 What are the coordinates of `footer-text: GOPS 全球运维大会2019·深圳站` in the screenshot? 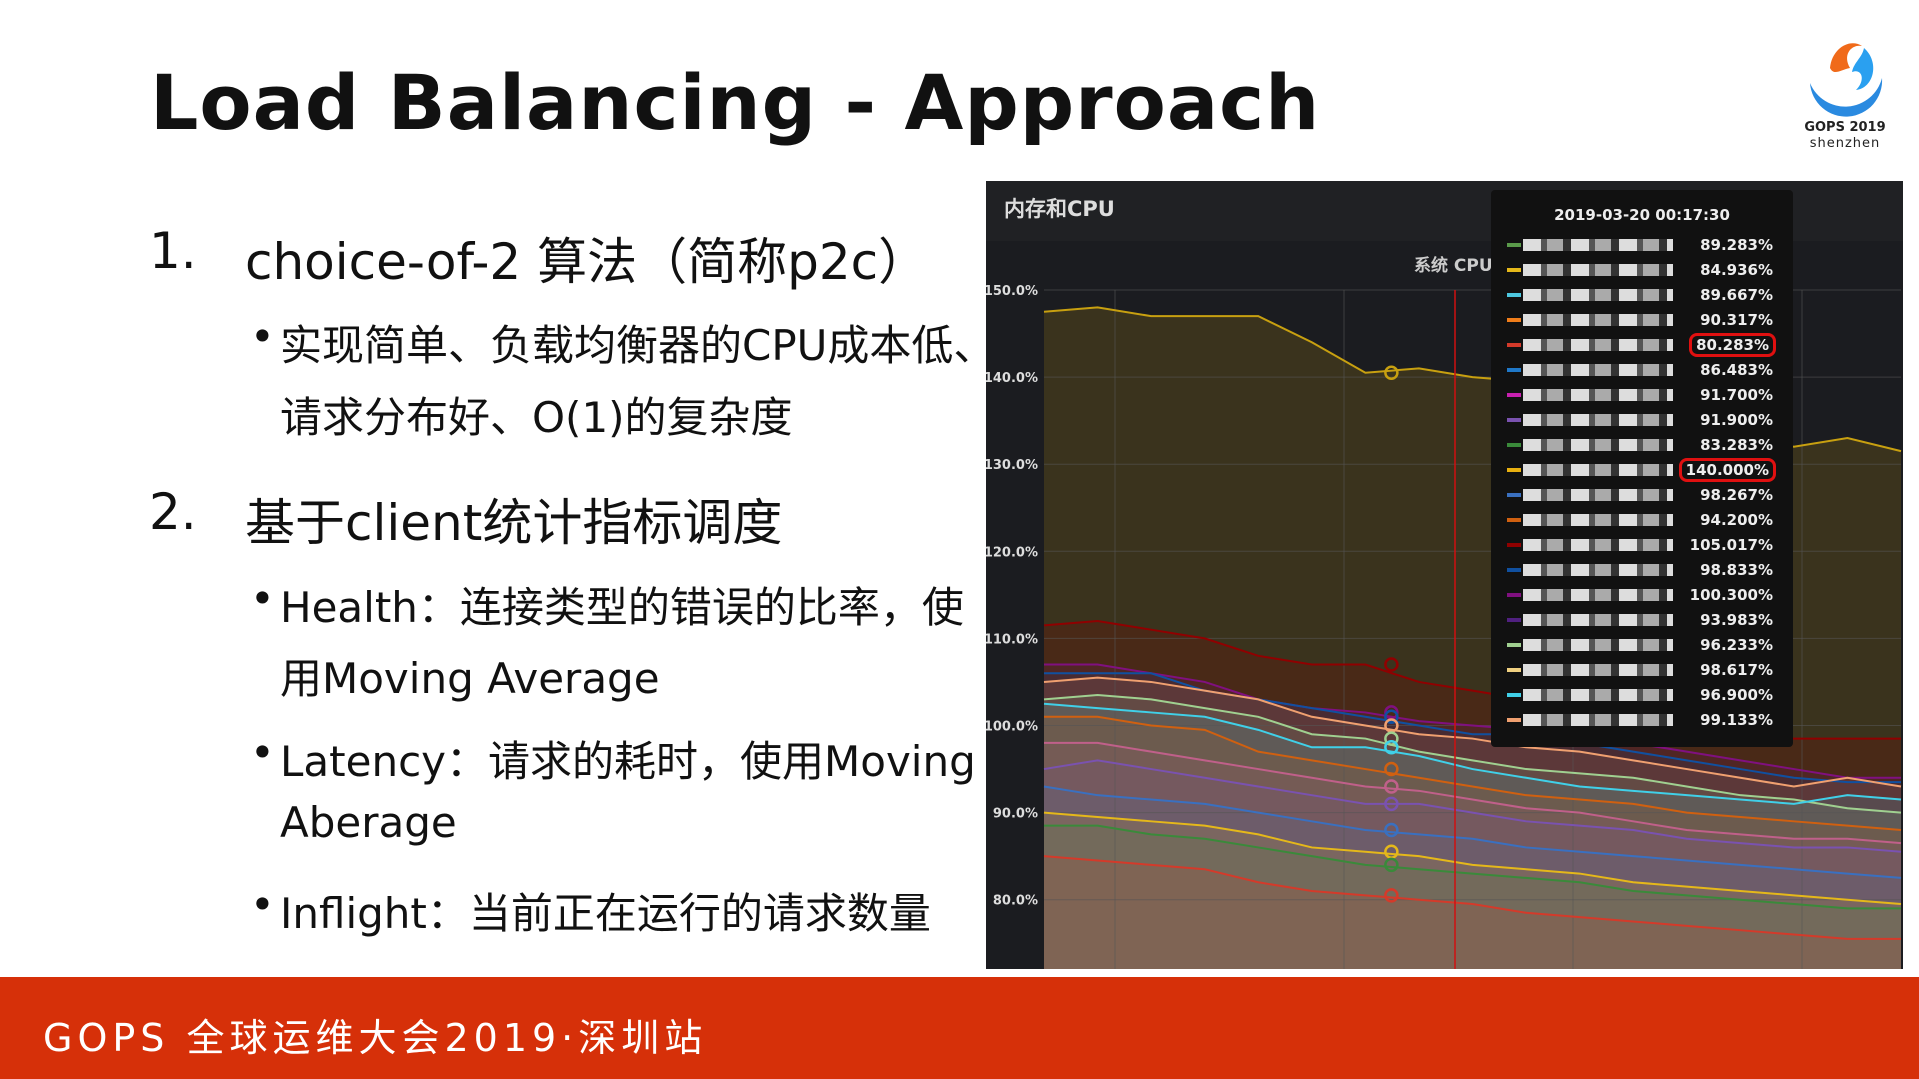 It's located at (375, 1038).